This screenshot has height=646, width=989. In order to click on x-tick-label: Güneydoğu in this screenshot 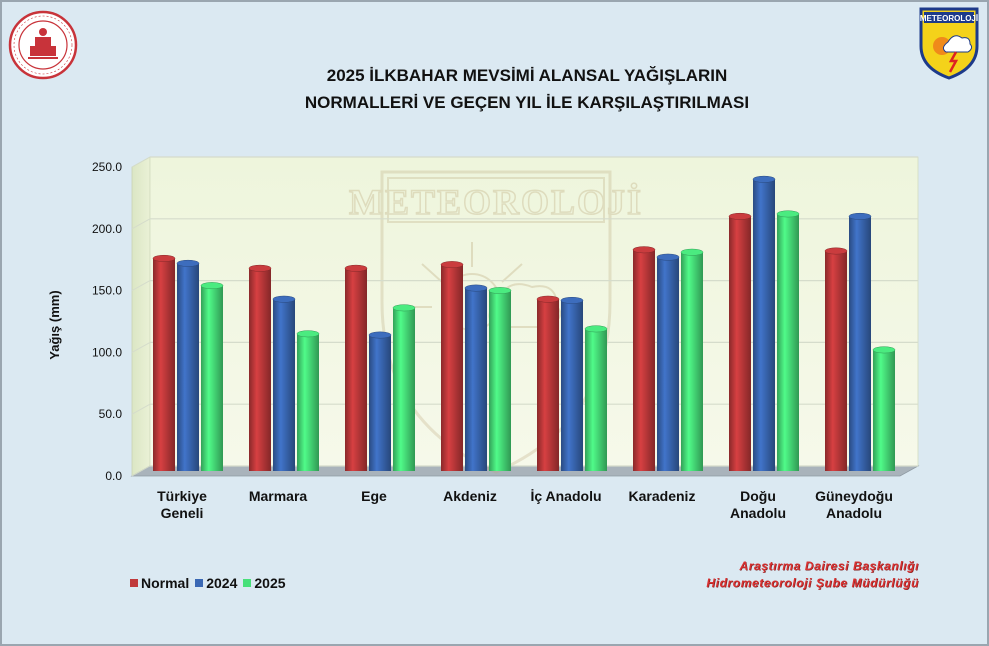, I will do `click(854, 496)`.